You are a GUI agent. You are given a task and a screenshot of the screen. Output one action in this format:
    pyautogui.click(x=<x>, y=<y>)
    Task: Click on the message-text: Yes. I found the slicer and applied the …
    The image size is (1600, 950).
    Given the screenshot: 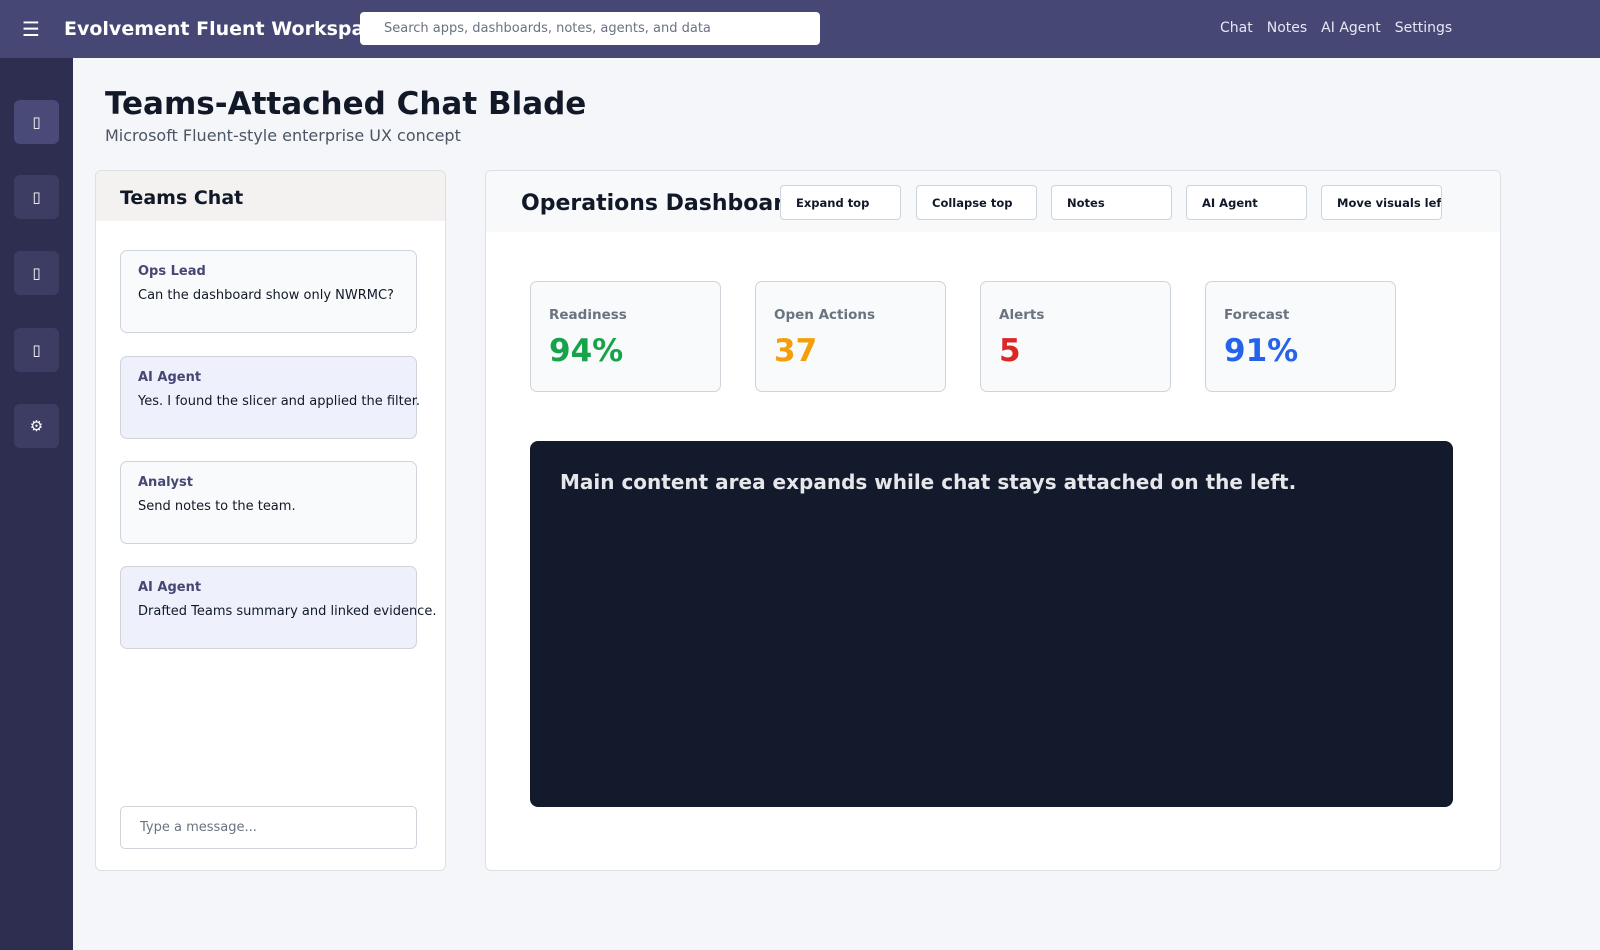 What is the action you would take?
    pyautogui.click(x=279, y=401)
    